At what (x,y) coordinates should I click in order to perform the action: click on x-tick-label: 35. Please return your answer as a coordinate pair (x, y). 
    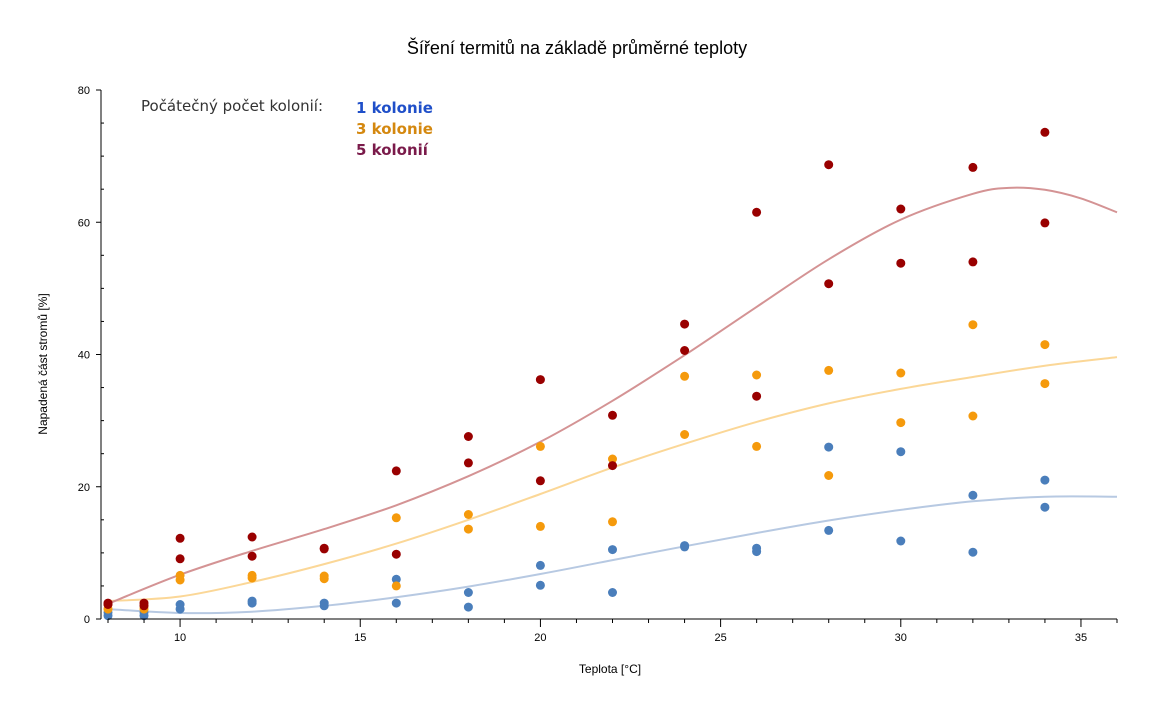
    Looking at the image, I should click on (1081, 638).